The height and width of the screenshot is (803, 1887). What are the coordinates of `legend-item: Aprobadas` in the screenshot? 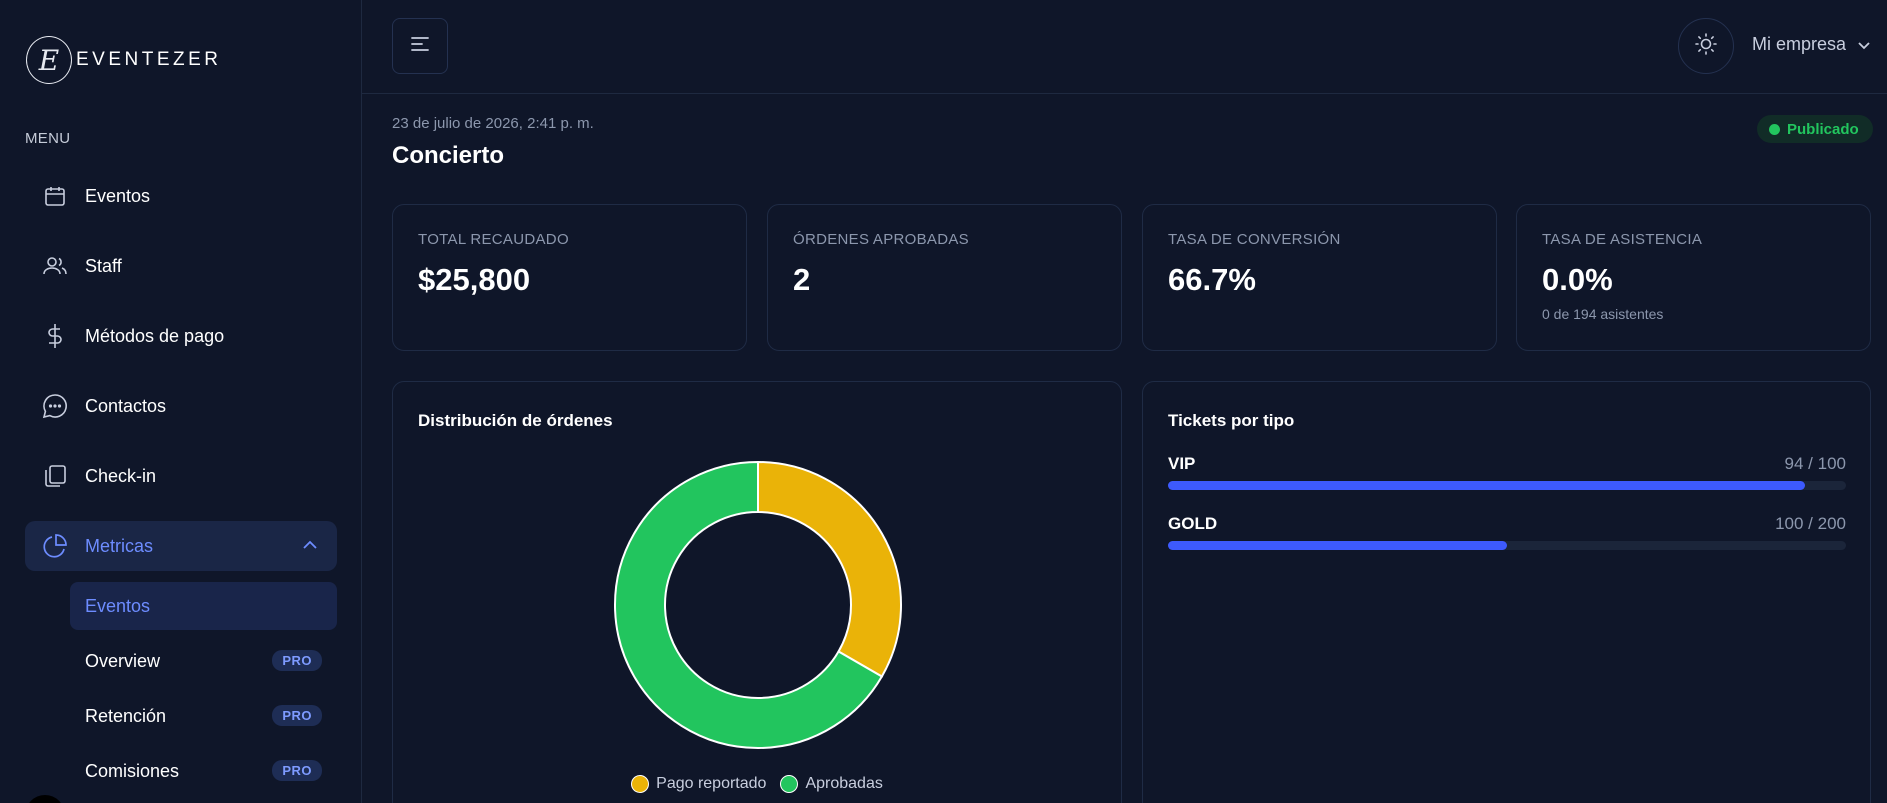 It's located at (831, 784).